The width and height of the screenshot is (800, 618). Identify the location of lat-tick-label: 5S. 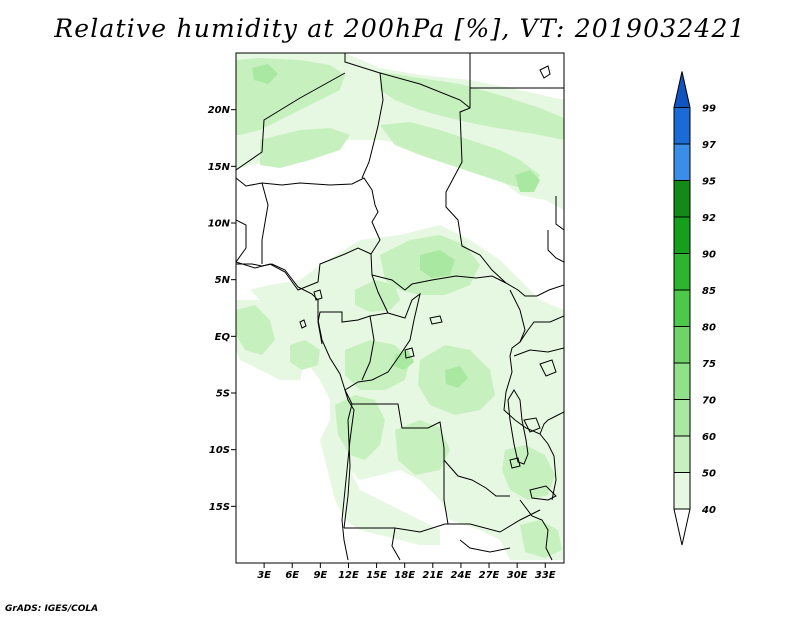
(223, 394).